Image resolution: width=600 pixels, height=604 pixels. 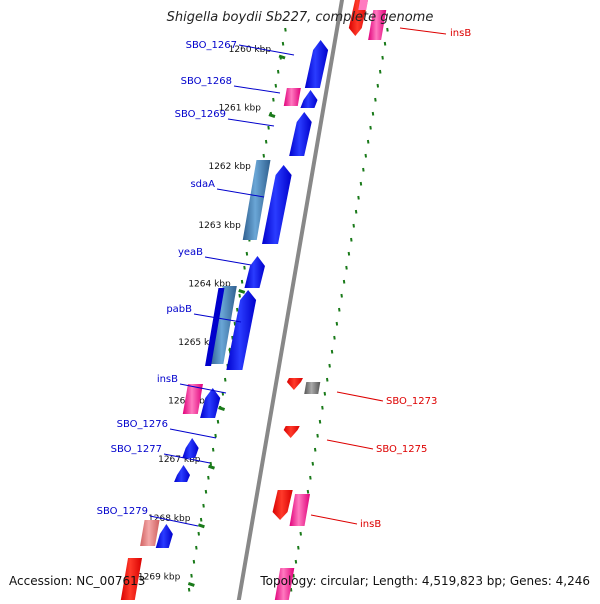 What do you see at coordinates (256, 200) in the screenshot?
I see `gene-block-sdaA-a` at bounding box center [256, 200].